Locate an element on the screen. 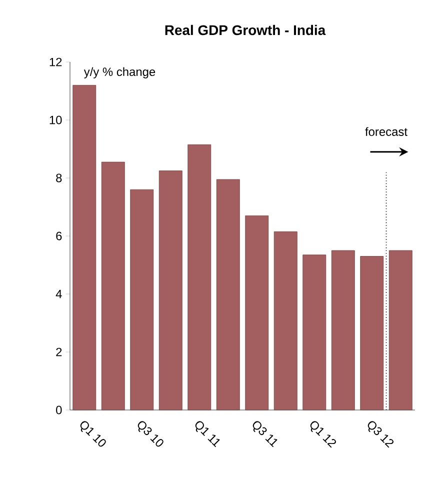 The height and width of the screenshot is (490, 430). x-tick-label: Q1 10 is located at coordinates (93, 434).